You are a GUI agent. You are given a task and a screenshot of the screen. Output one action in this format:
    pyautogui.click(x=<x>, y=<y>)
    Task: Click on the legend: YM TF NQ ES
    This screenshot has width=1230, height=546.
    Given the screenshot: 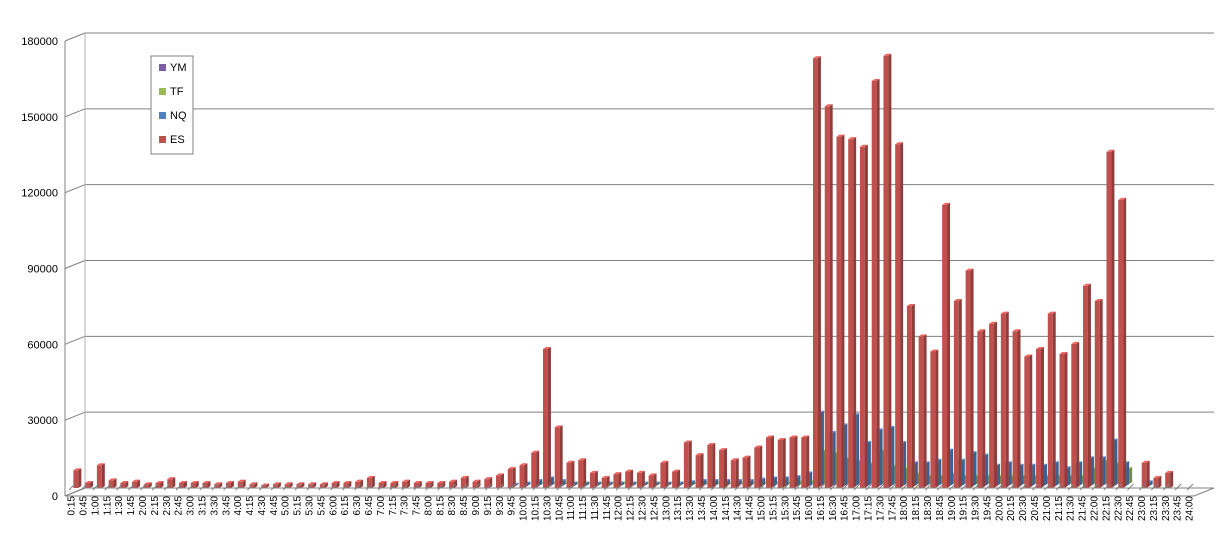 What is the action you would take?
    pyautogui.click(x=172, y=105)
    